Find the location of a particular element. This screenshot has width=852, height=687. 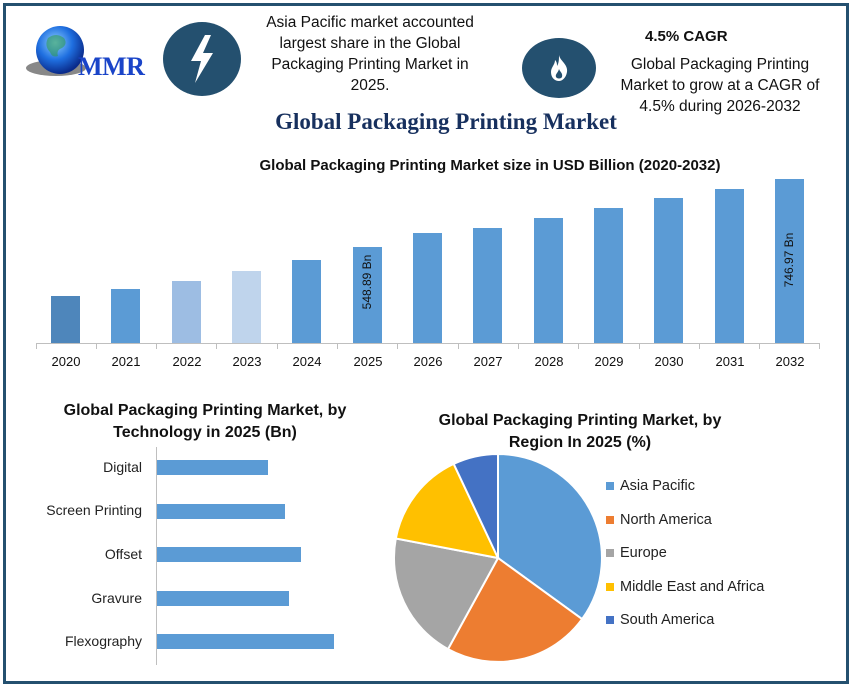

lightning-icon is located at coordinates (202, 59).